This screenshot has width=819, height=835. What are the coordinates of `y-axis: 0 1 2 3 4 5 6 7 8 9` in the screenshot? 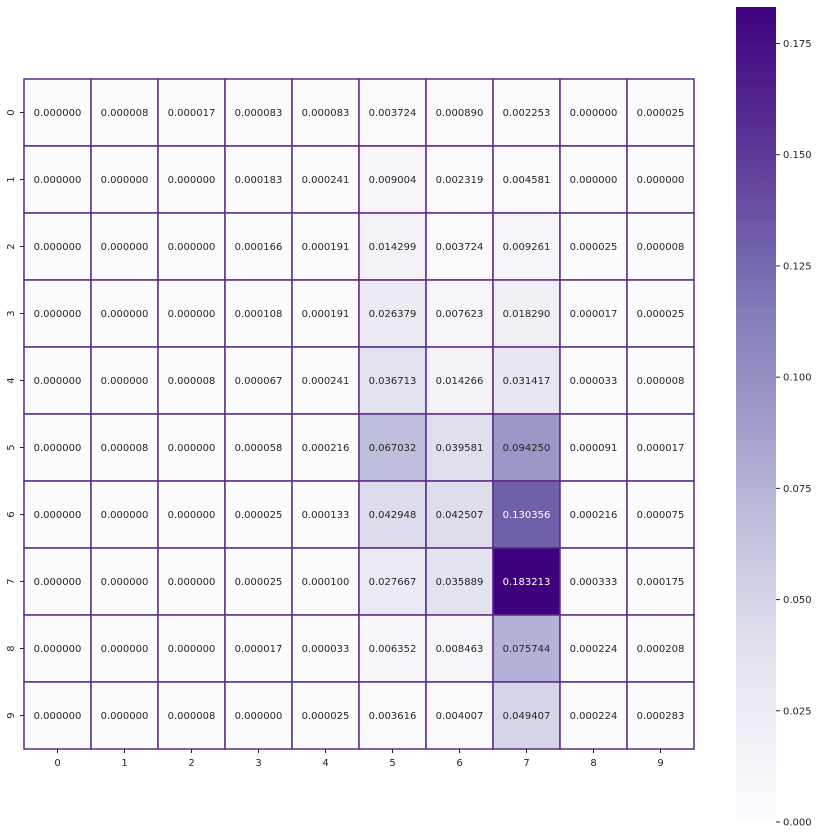 It's located at (15, 414).